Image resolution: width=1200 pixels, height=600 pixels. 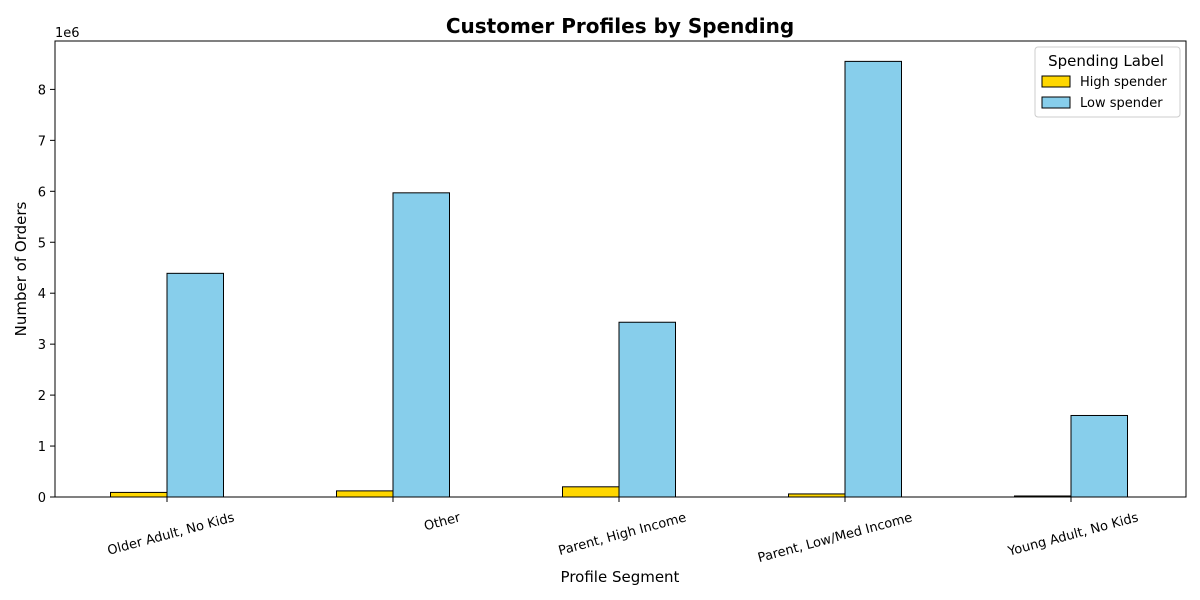 What do you see at coordinates (42, 294) in the screenshot?
I see `y-tick-label: 4` at bounding box center [42, 294].